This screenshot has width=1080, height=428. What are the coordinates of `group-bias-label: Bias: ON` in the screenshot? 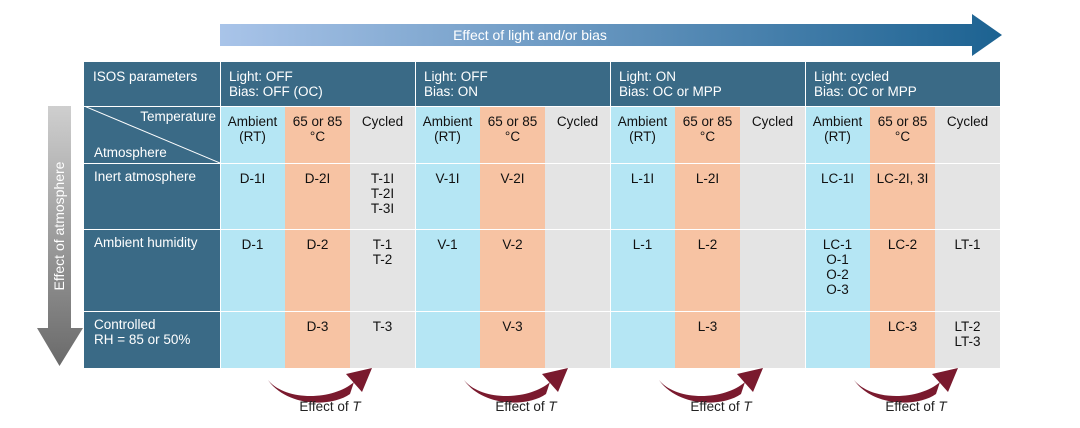 It's located at (451, 91).